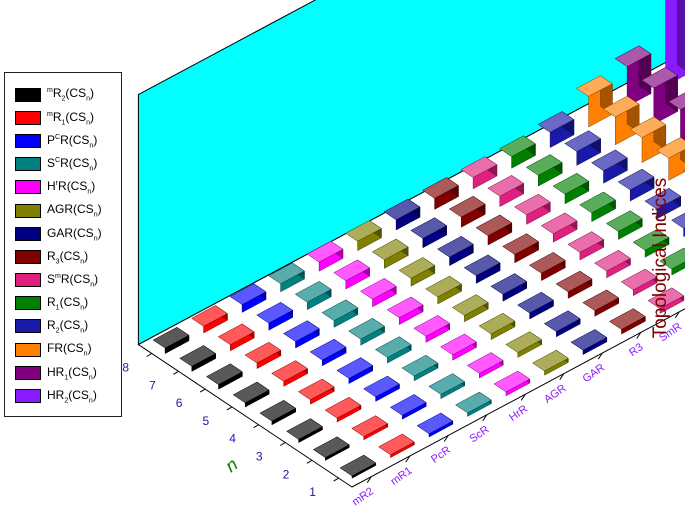 This screenshot has height=523, width=685. Describe the element at coordinates (470, 308) in the screenshot. I see `bar-AGR(CSn)-n4` at that location.